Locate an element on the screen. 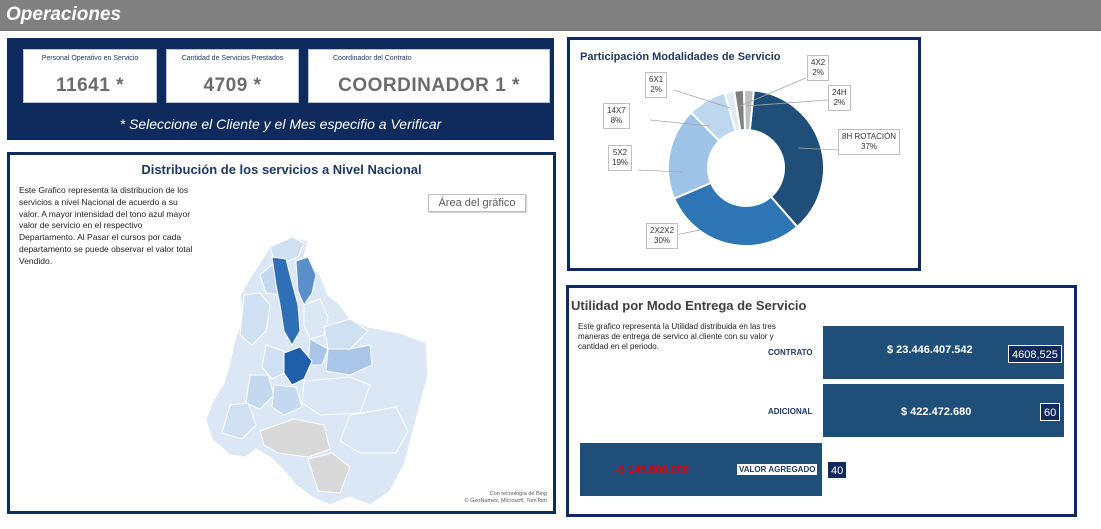 This screenshot has width=1101, height=529. donut-chart is located at coordinates (744, 154).